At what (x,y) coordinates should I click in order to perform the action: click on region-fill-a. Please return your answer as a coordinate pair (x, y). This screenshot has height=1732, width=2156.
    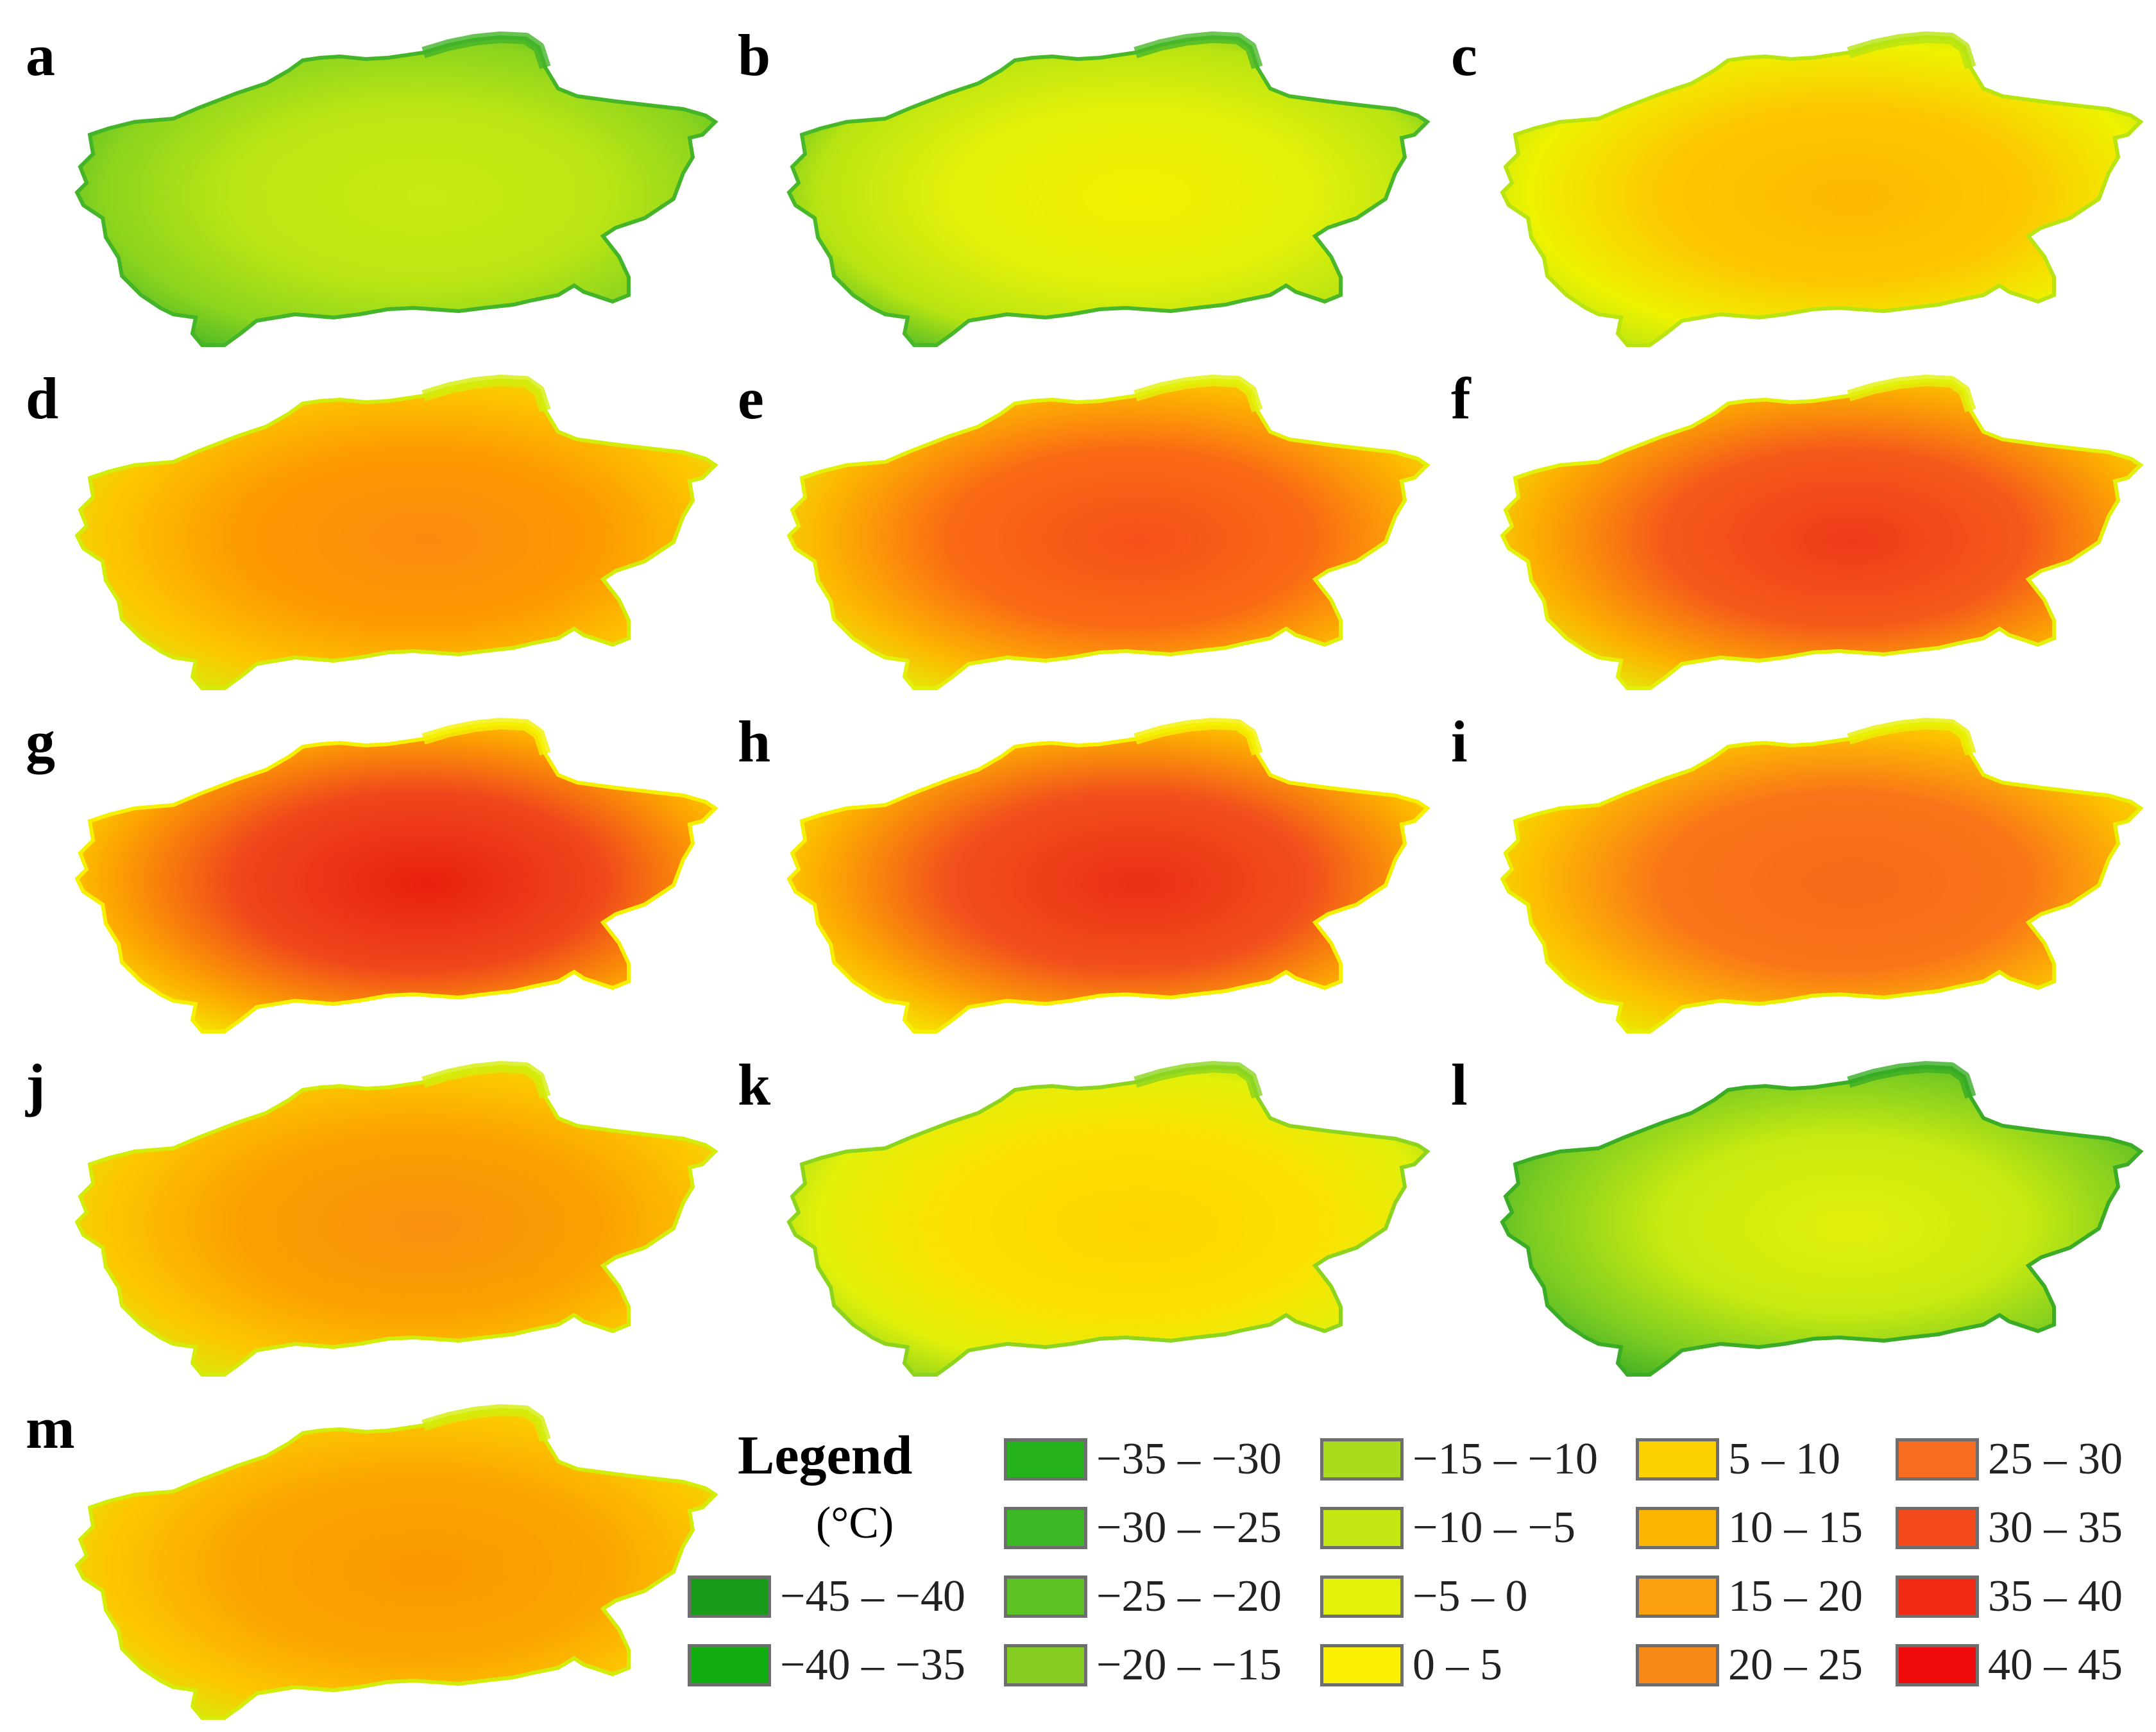
    Looking at the image, I should click on (396, 191).